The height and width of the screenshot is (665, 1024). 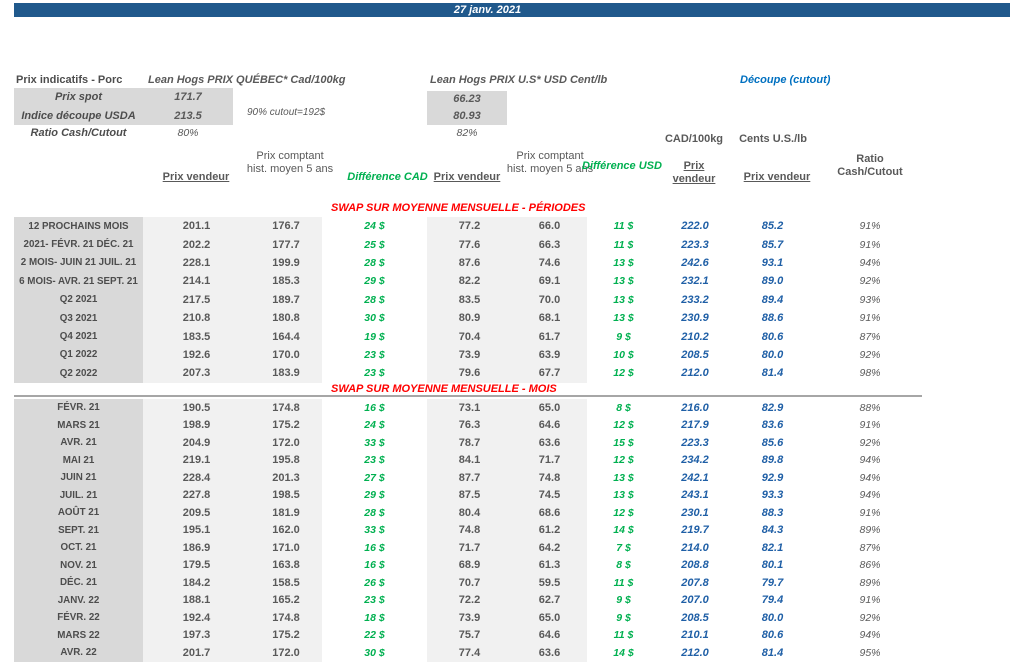 I want to click on prix-vendeur-usd-cell: 71.7, so click(x=469, y=548).